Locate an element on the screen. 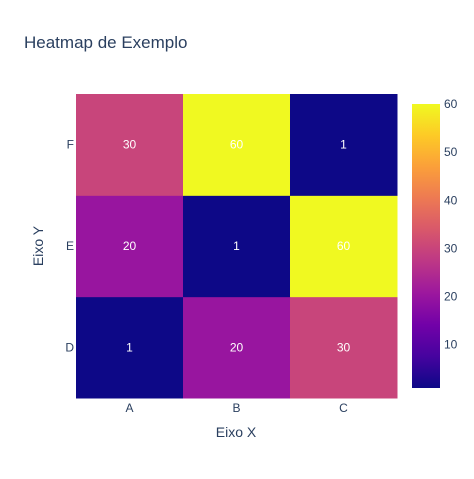  colorbar-tick-label: 20 is located at coordinates (451, 297).